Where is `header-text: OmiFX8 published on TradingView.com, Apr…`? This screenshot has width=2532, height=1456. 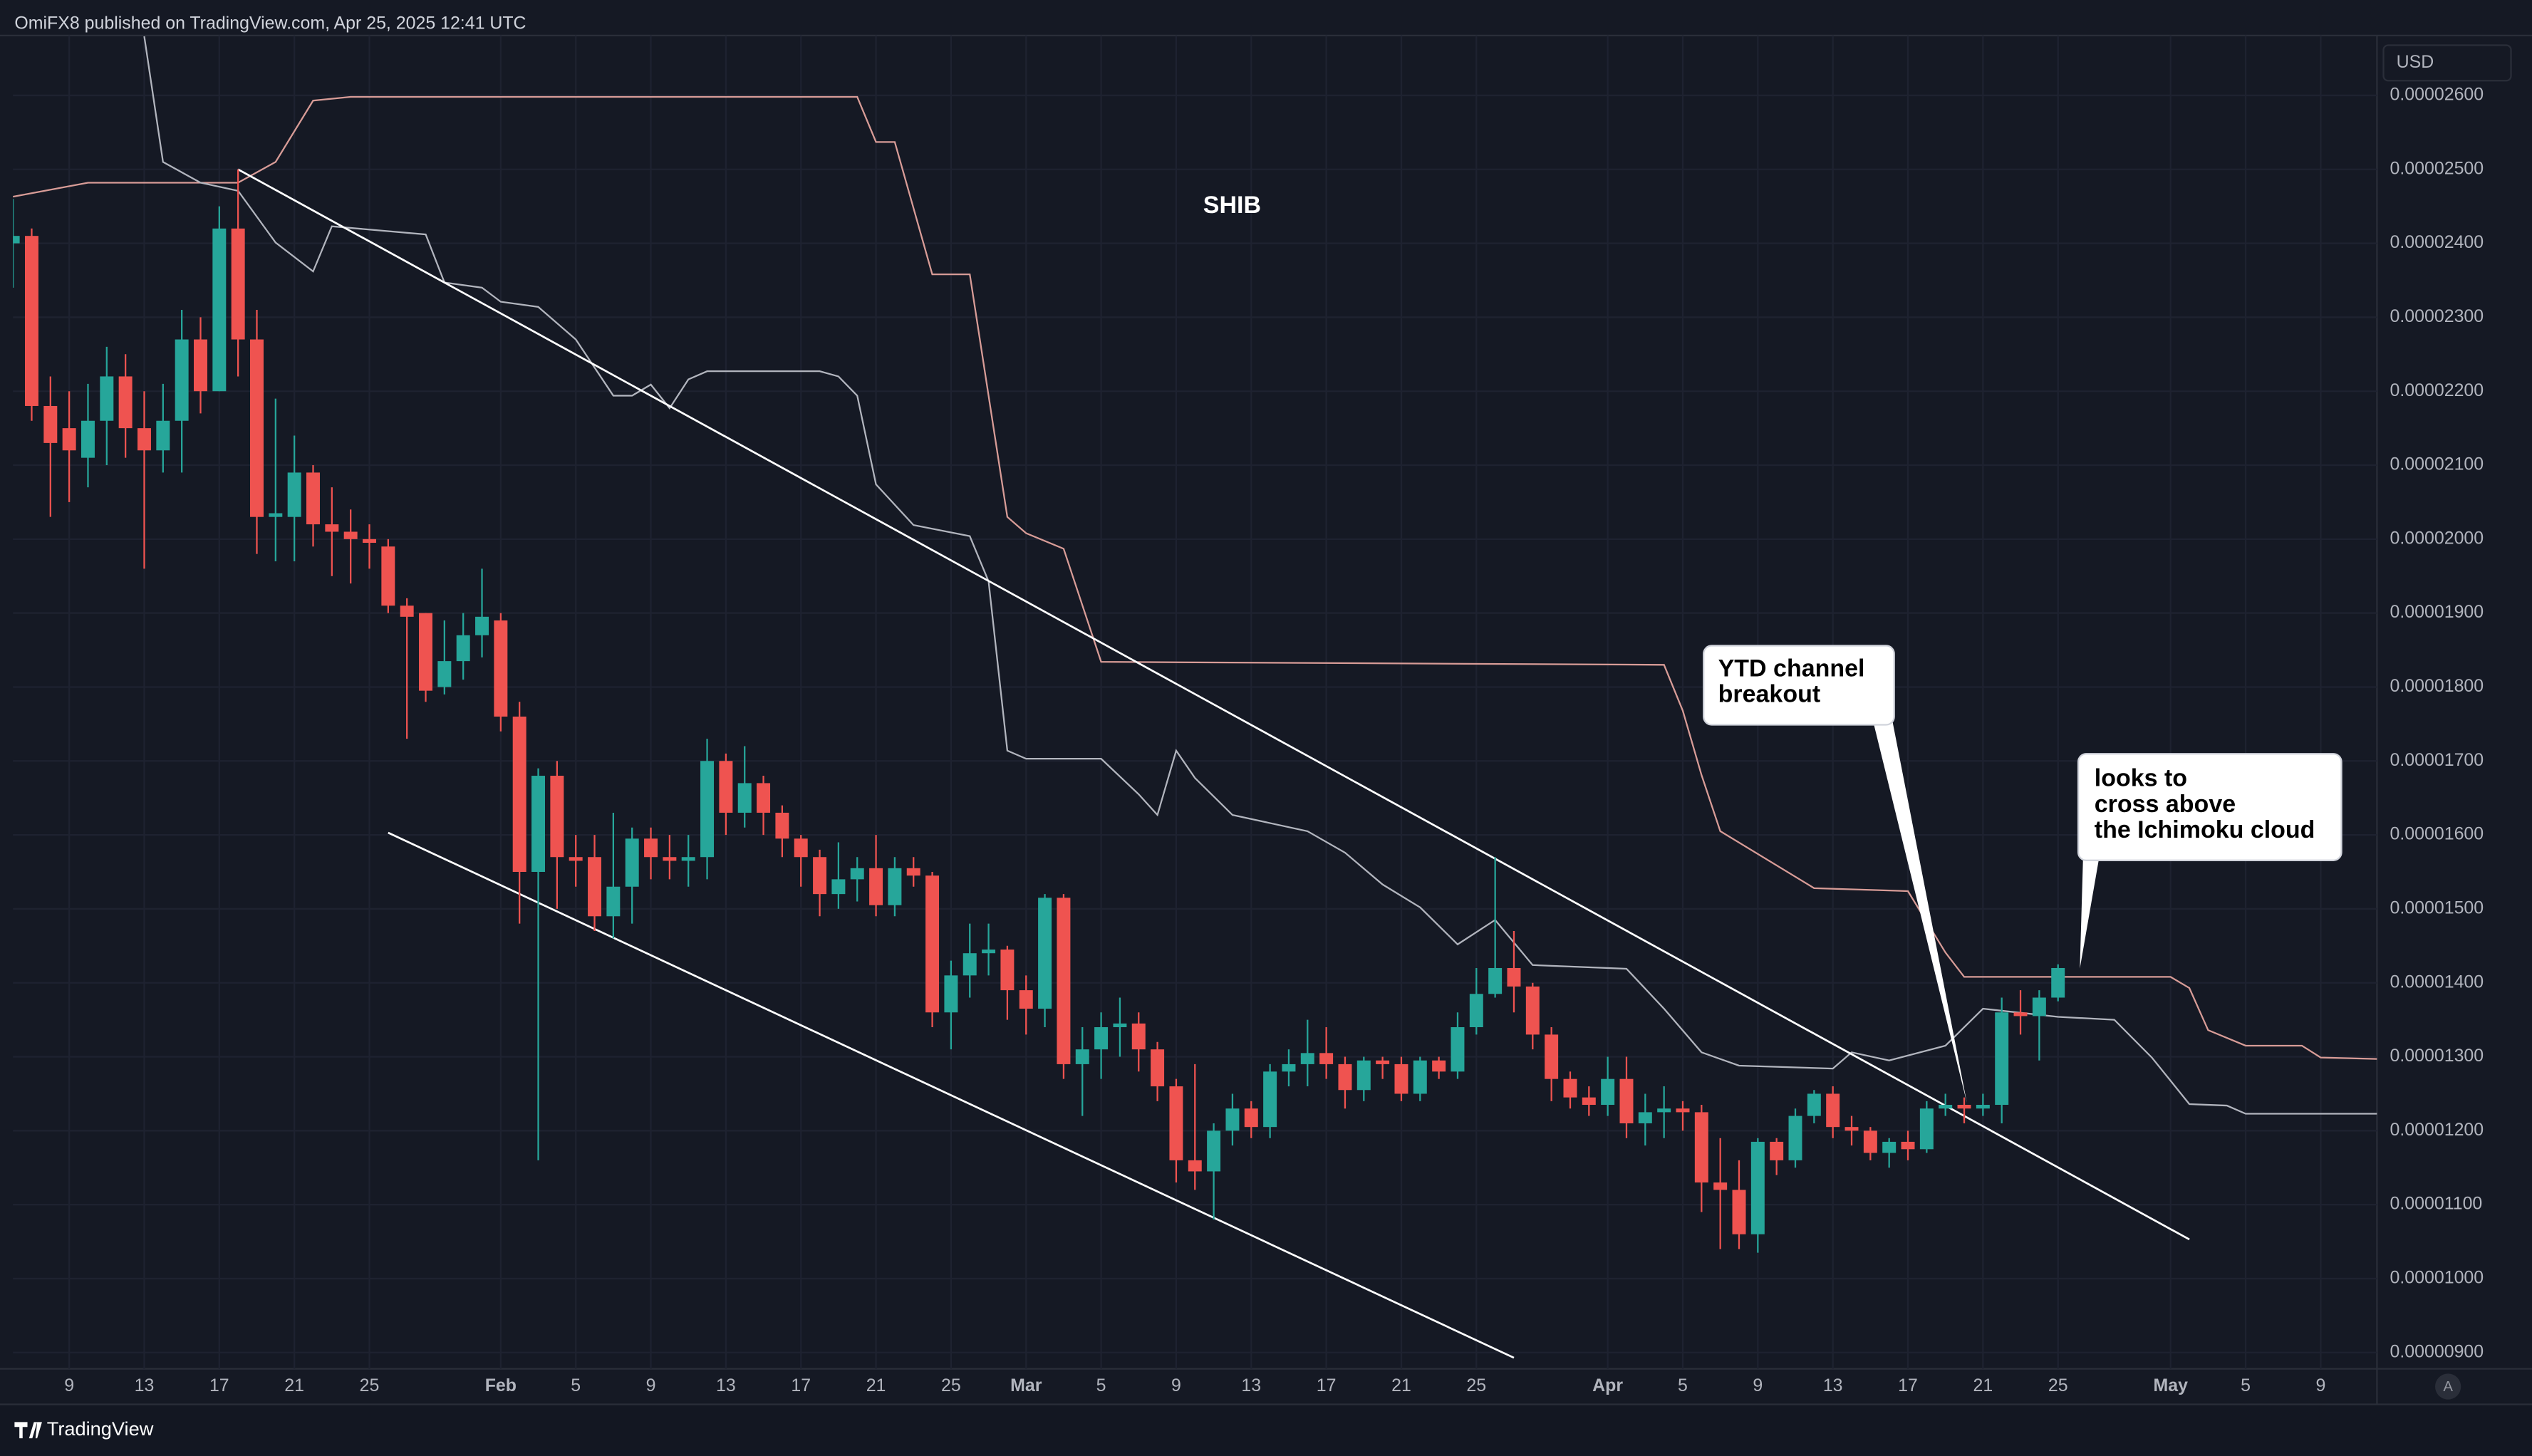 header-text: OmiFX8 published on TradingView.com, Apr… is located at coordinates (270, 23).